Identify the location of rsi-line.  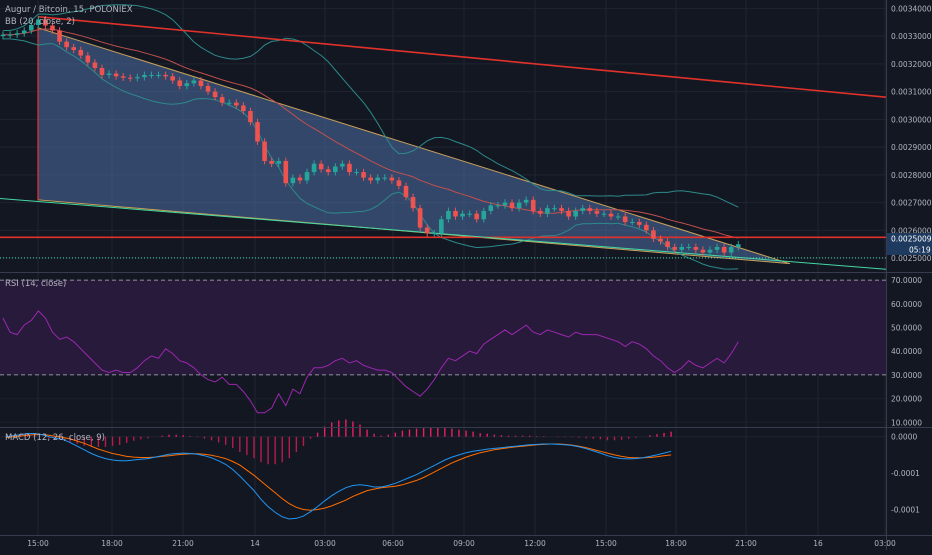
(370, 362).